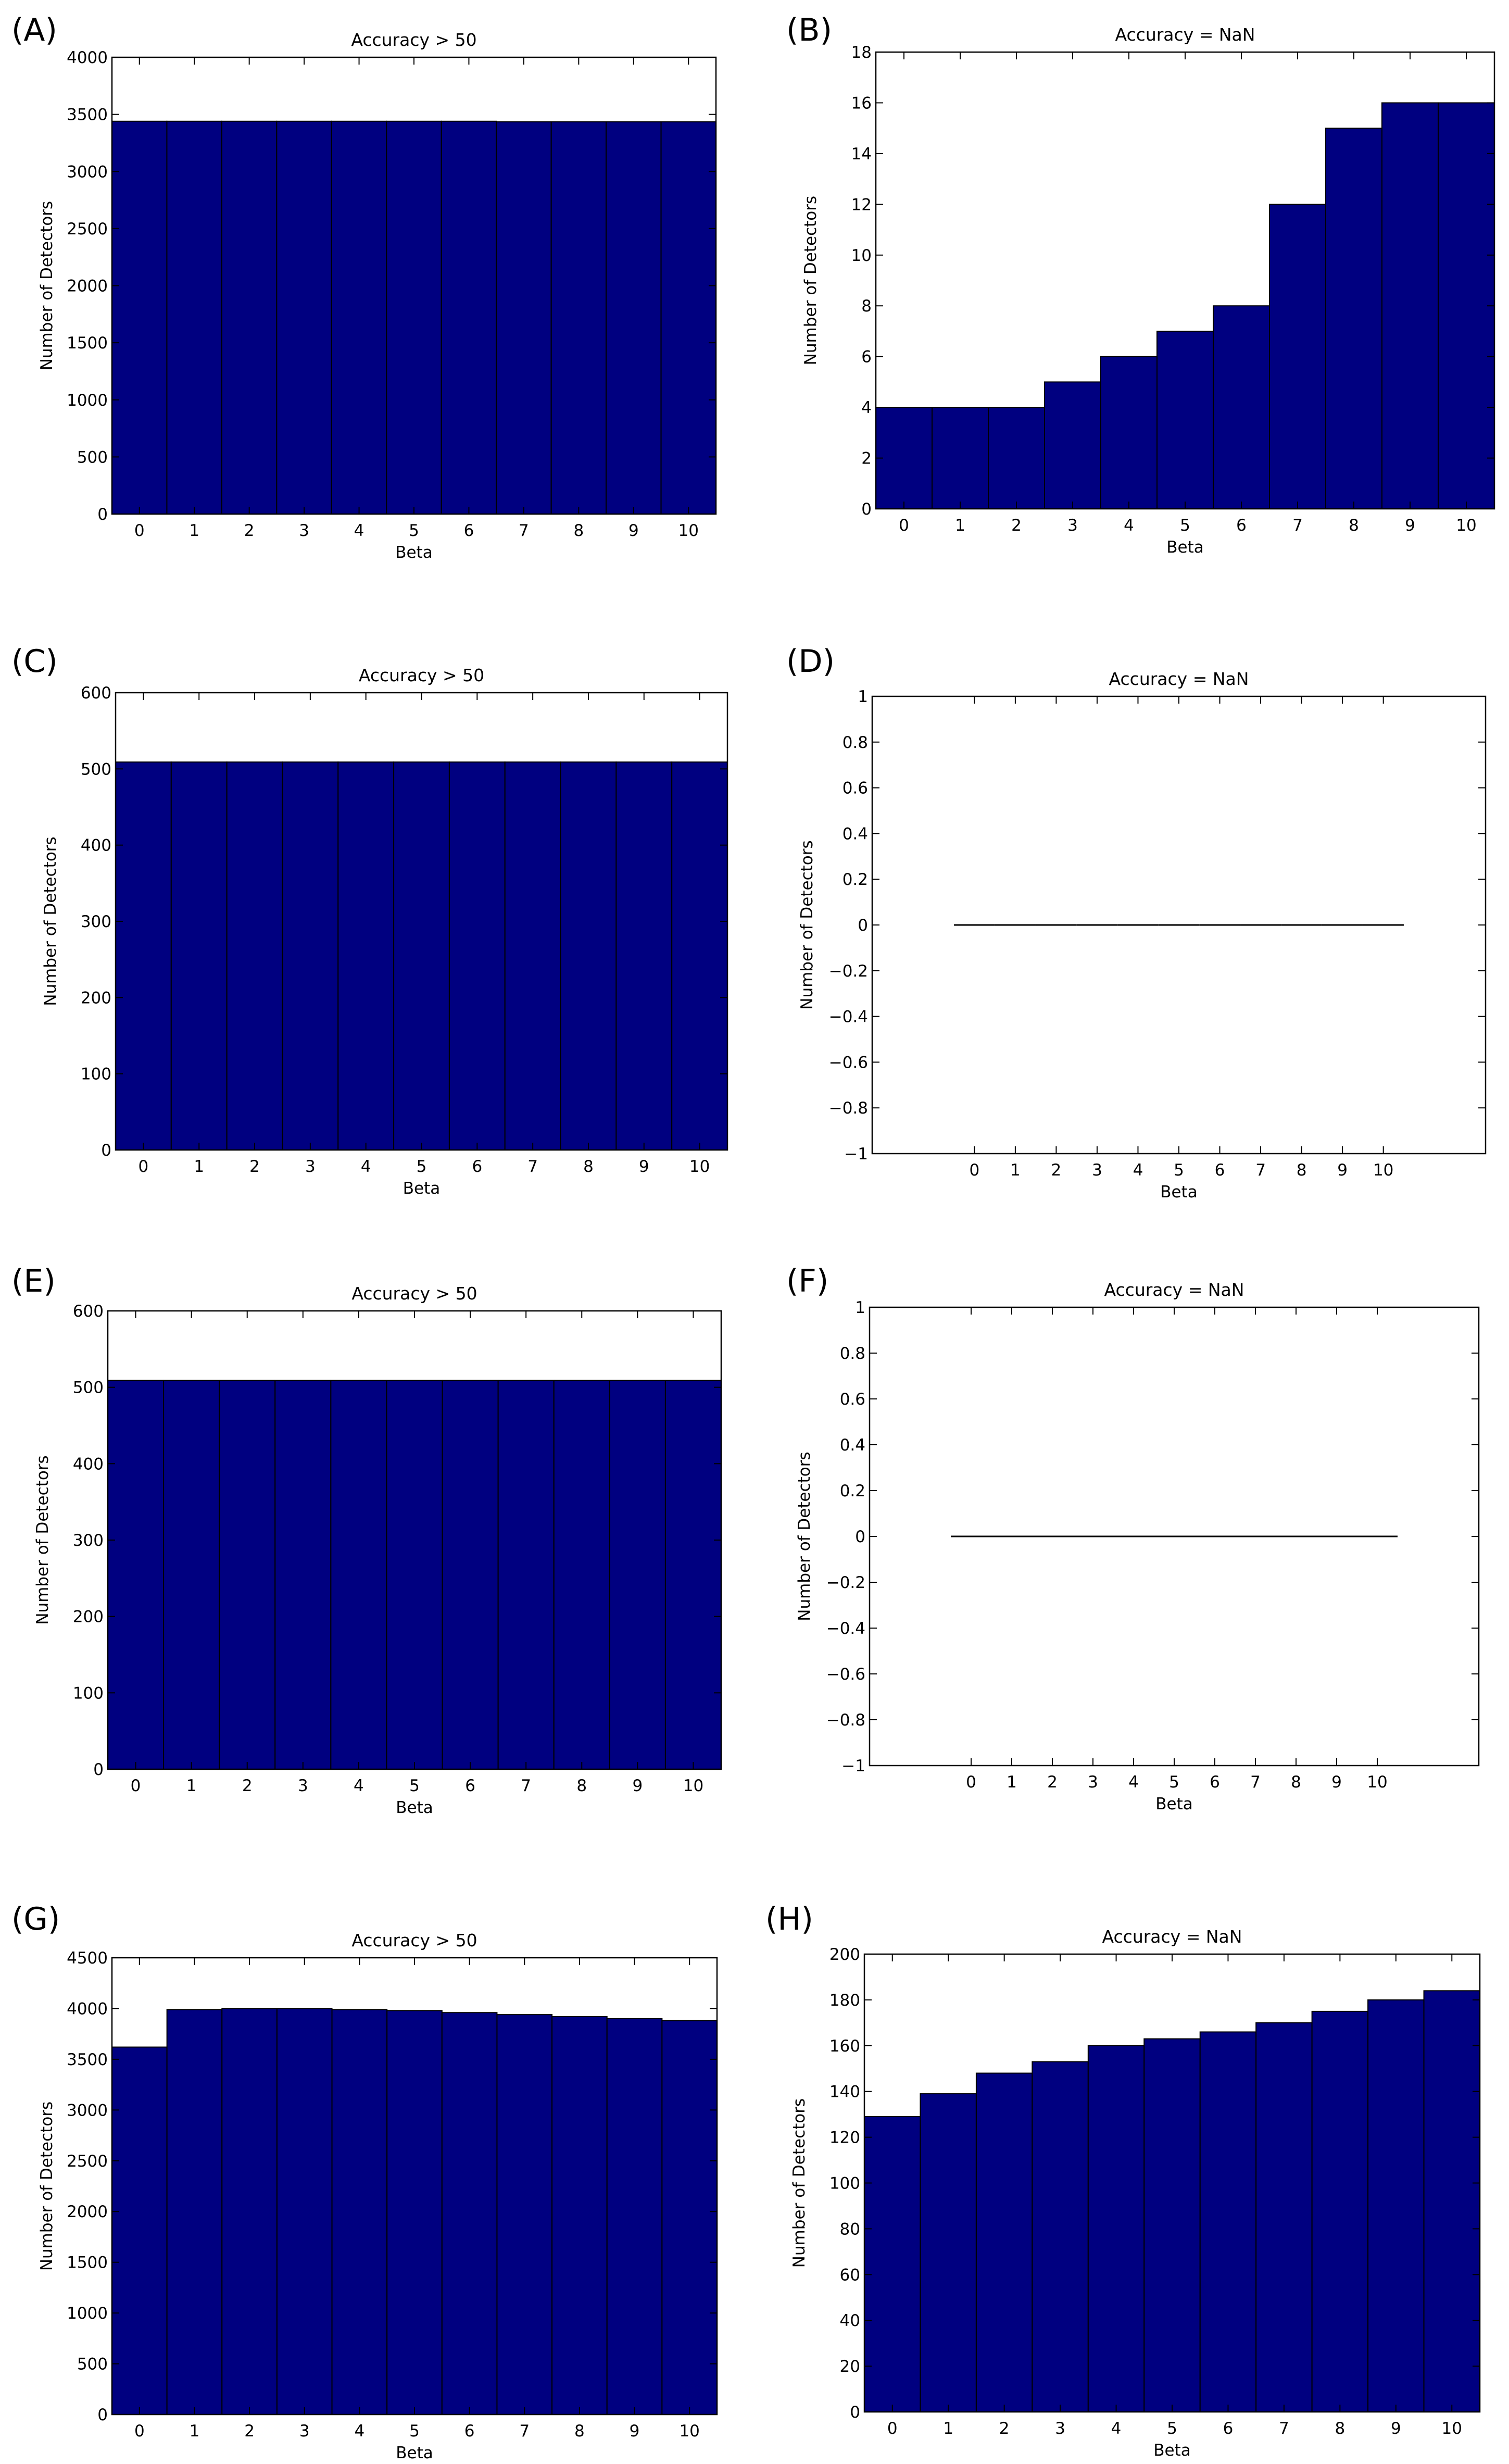  I want to click on y-tick-label: −0.4, so click(848, 1017).